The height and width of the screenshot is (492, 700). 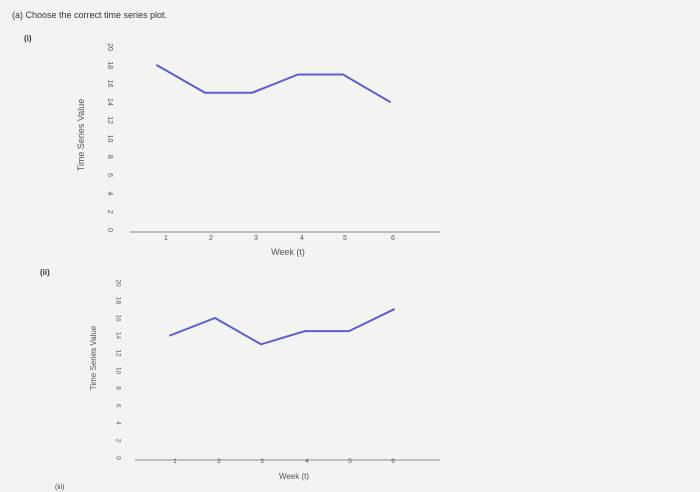 I want to click on part-label-iii: (iii), so click(x=60, y=487).